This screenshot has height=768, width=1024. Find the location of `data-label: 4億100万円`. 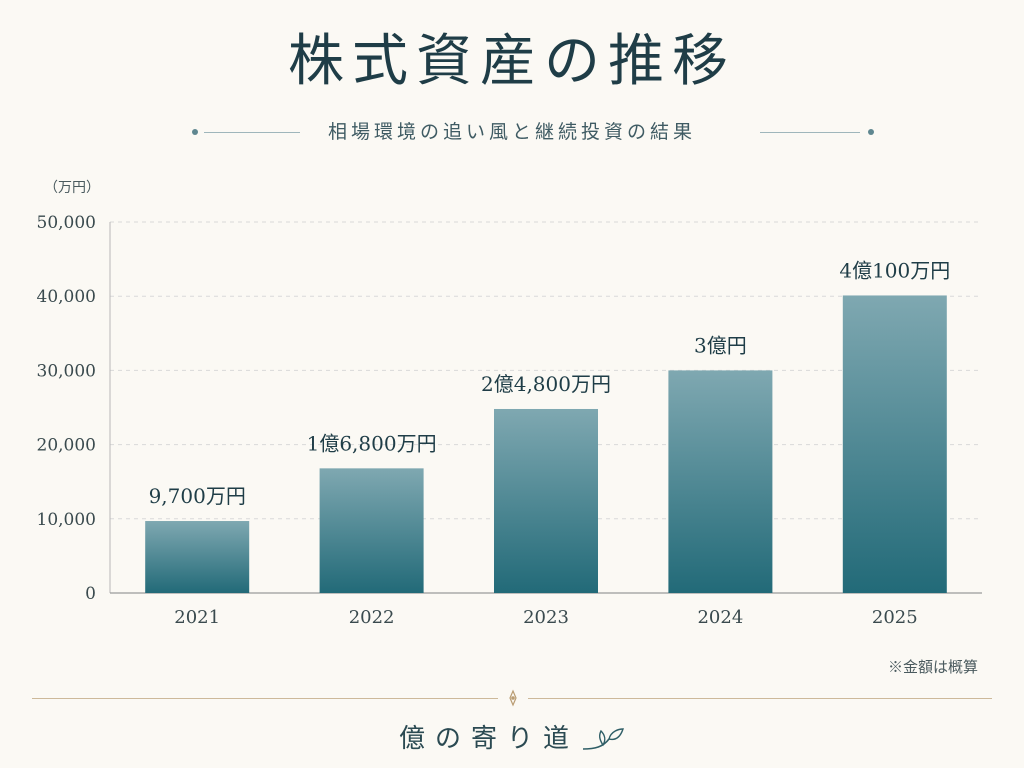

data-label: 4億100万円 is located at coordinates (894, 270).